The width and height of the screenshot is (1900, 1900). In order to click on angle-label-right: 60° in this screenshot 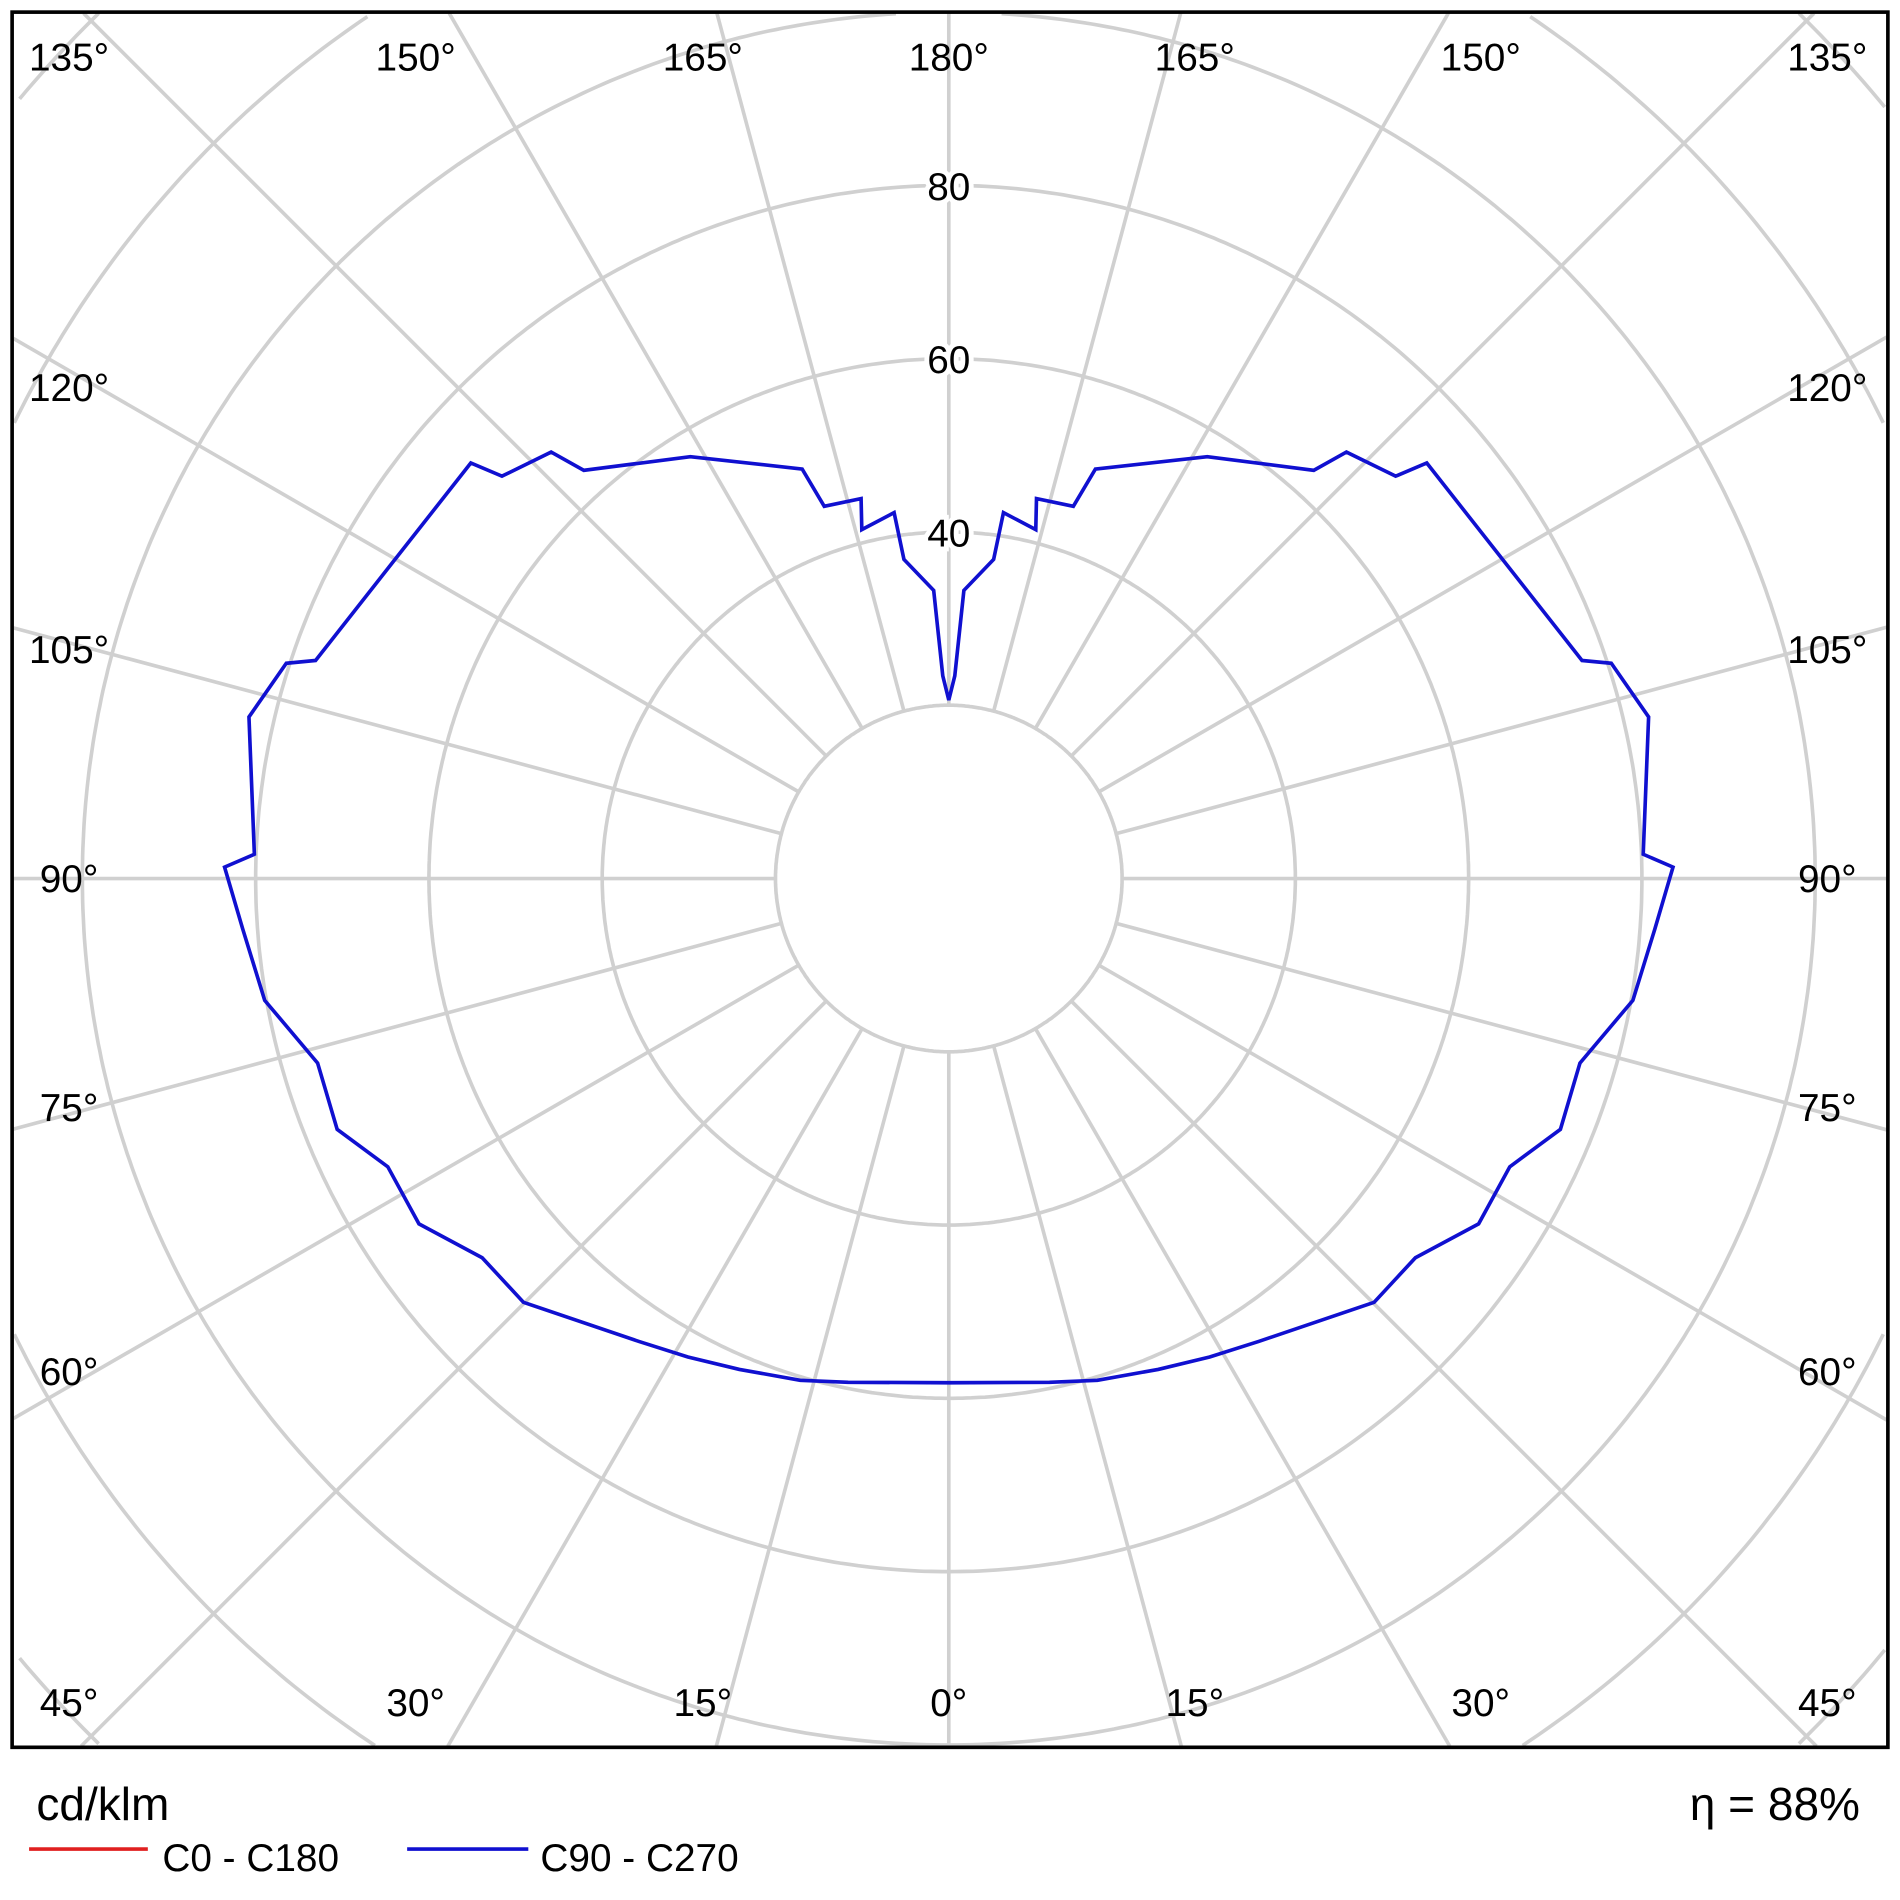, I will do `click(1827, 1372)`.